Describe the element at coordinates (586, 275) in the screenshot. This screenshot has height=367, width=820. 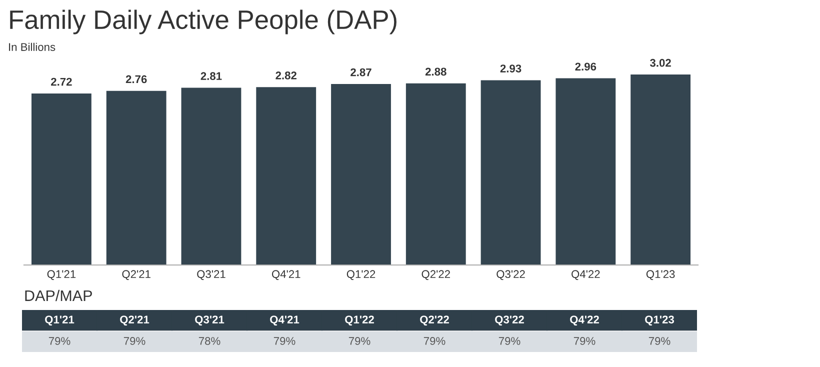
I see `x-tick-label: Q4'22` at that location.